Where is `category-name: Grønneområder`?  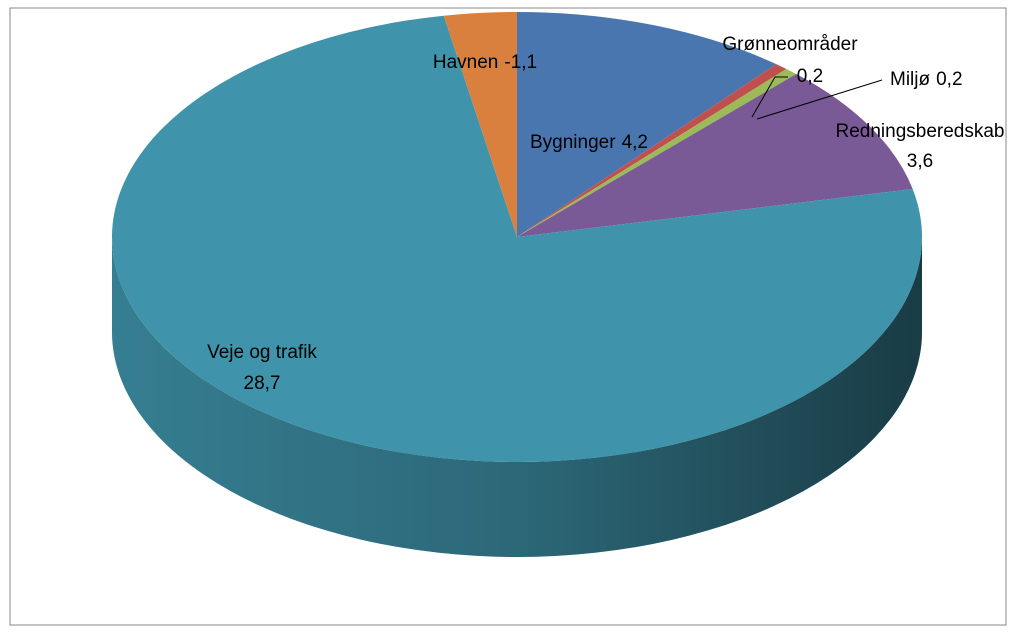 category-name: Grønneområder is located at coordinates (790, 44).